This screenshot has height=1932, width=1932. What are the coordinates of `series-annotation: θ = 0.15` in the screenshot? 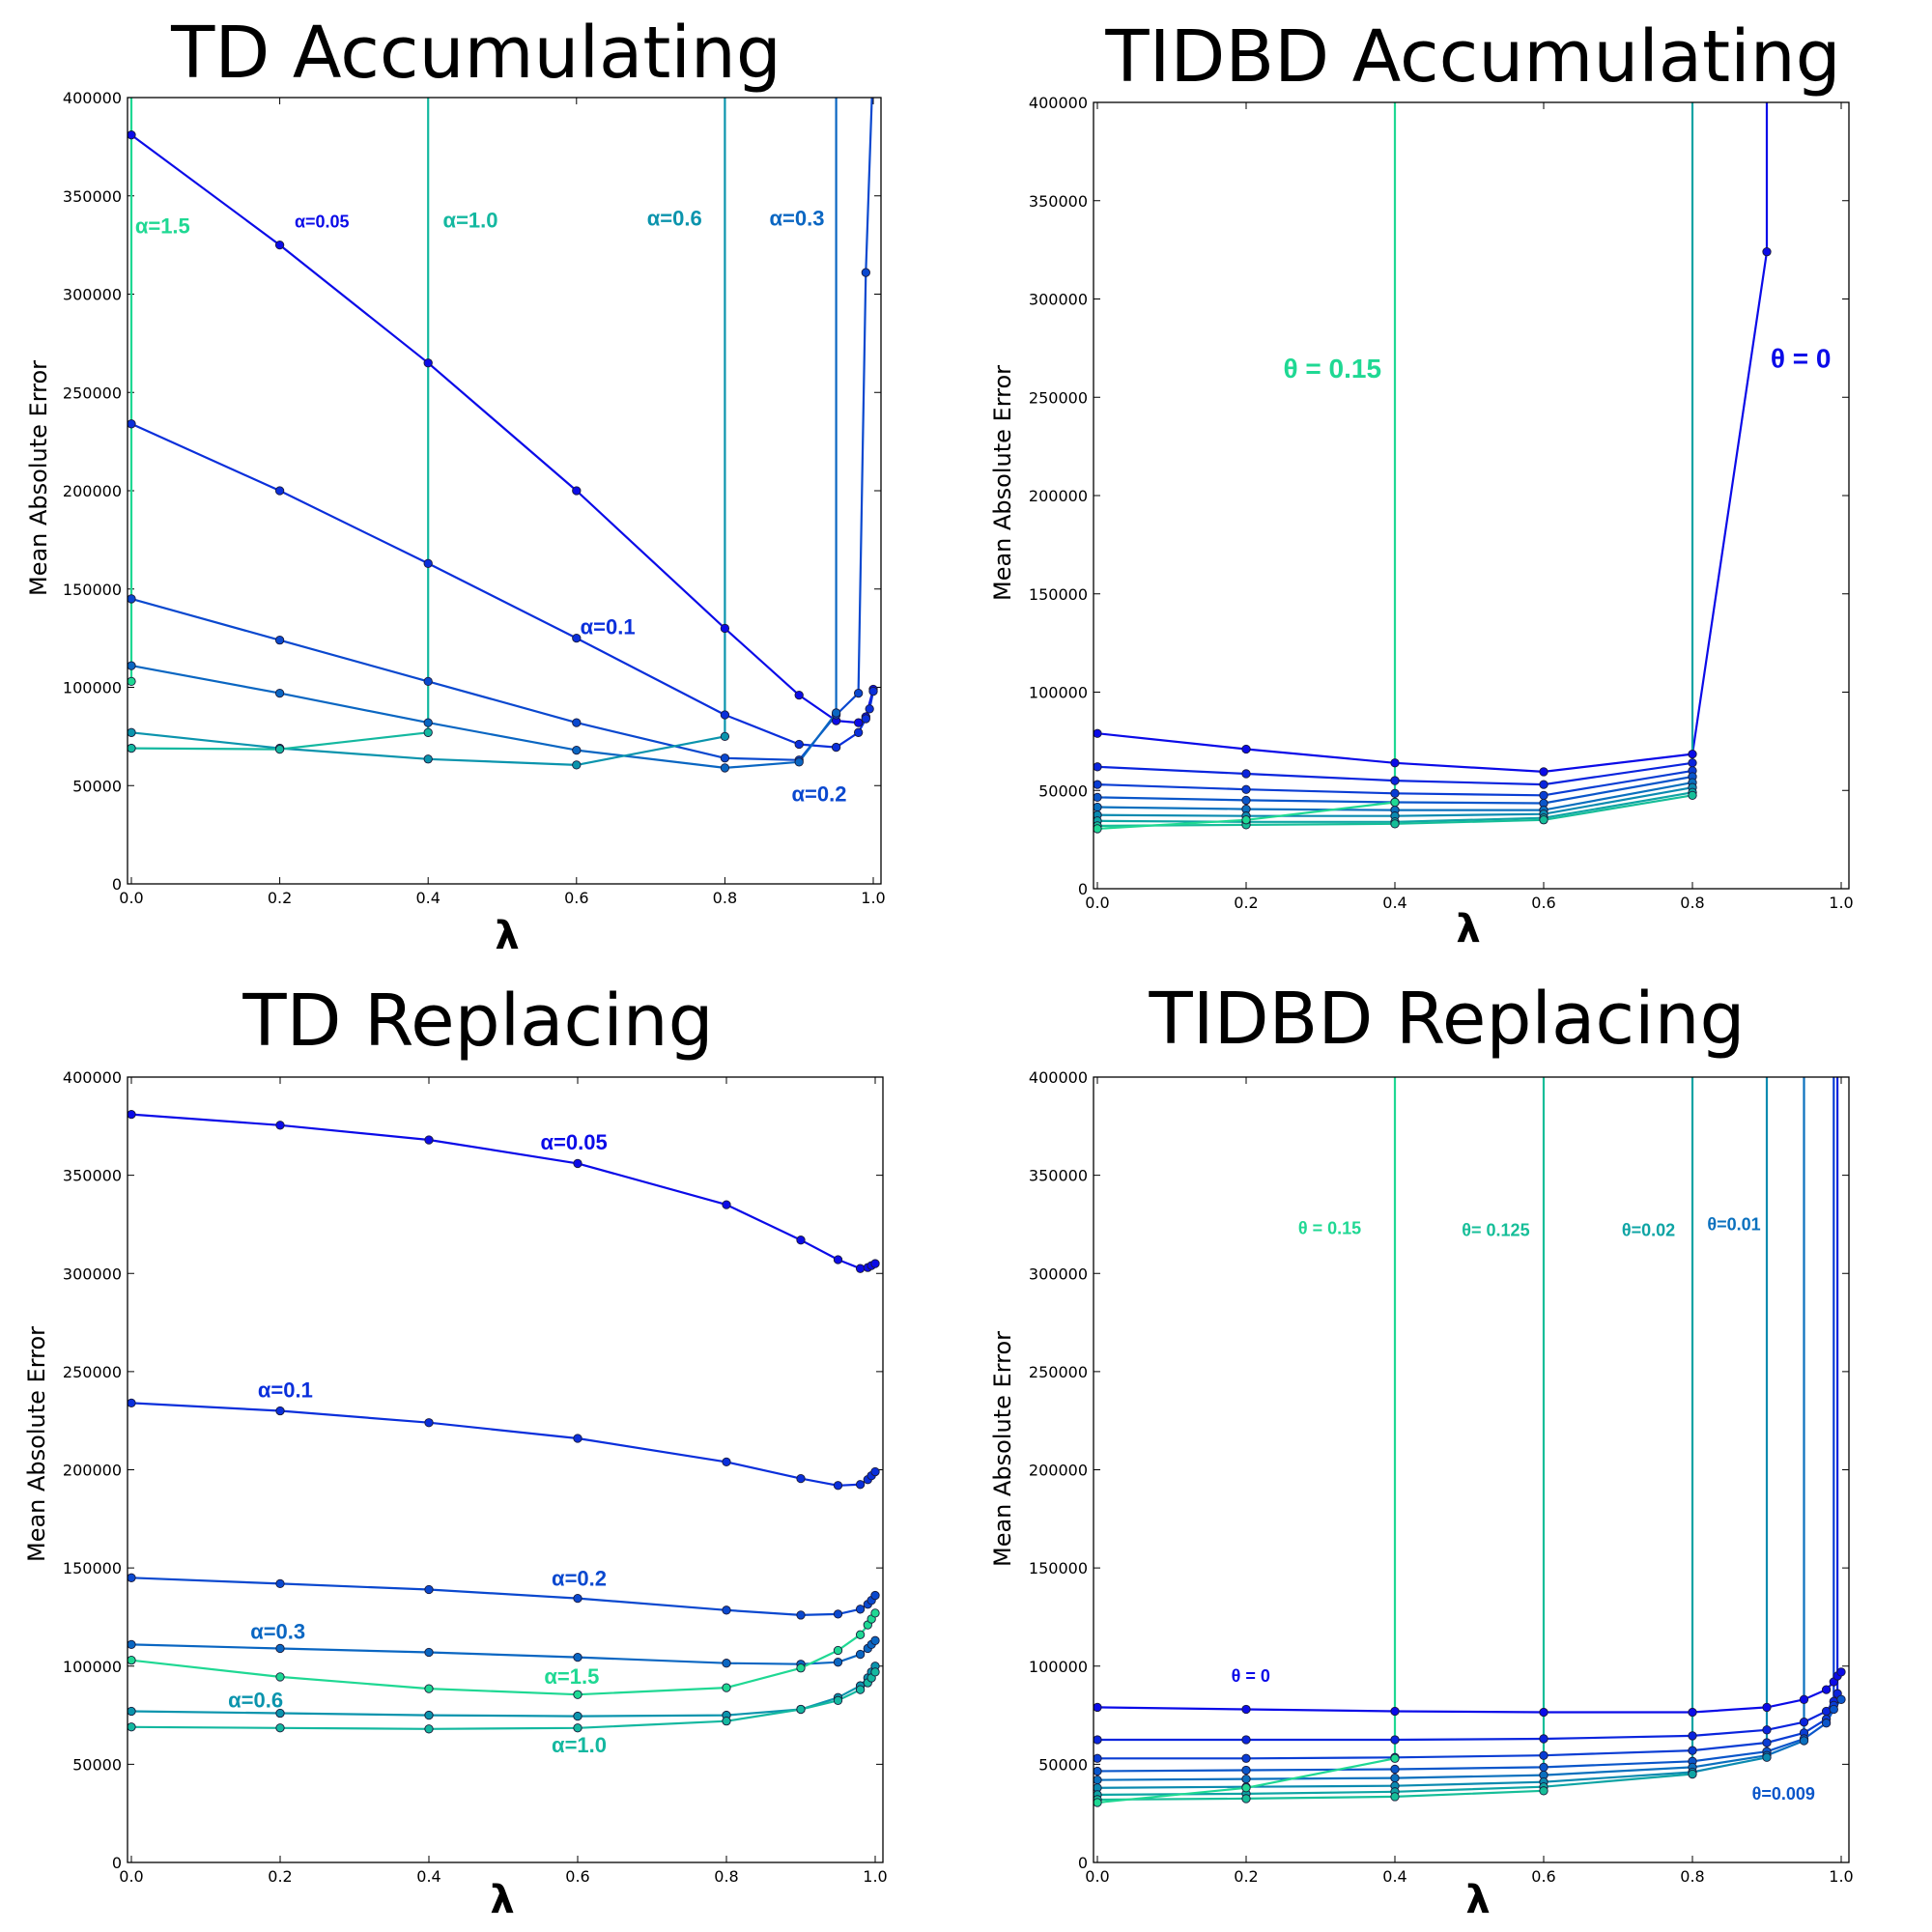 It's located at (1329, 1228).